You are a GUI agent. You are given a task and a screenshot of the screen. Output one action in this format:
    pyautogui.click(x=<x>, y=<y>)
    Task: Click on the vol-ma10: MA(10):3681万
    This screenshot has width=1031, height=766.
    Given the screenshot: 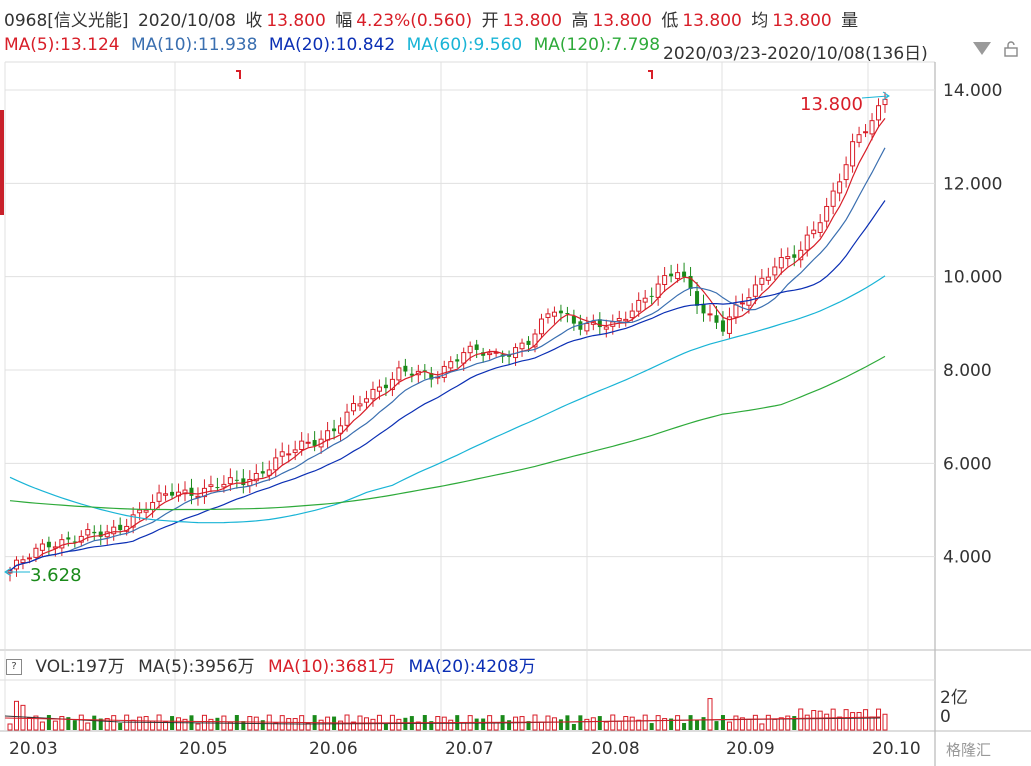 What is the action you would take?
    pyautogui.click(x=331, y=667)
    